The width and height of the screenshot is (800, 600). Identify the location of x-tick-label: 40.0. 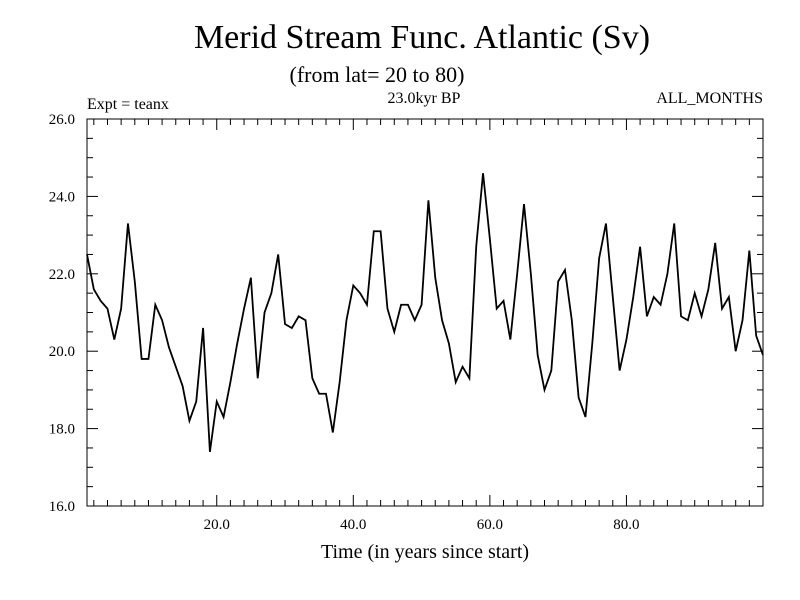
(353, 525).